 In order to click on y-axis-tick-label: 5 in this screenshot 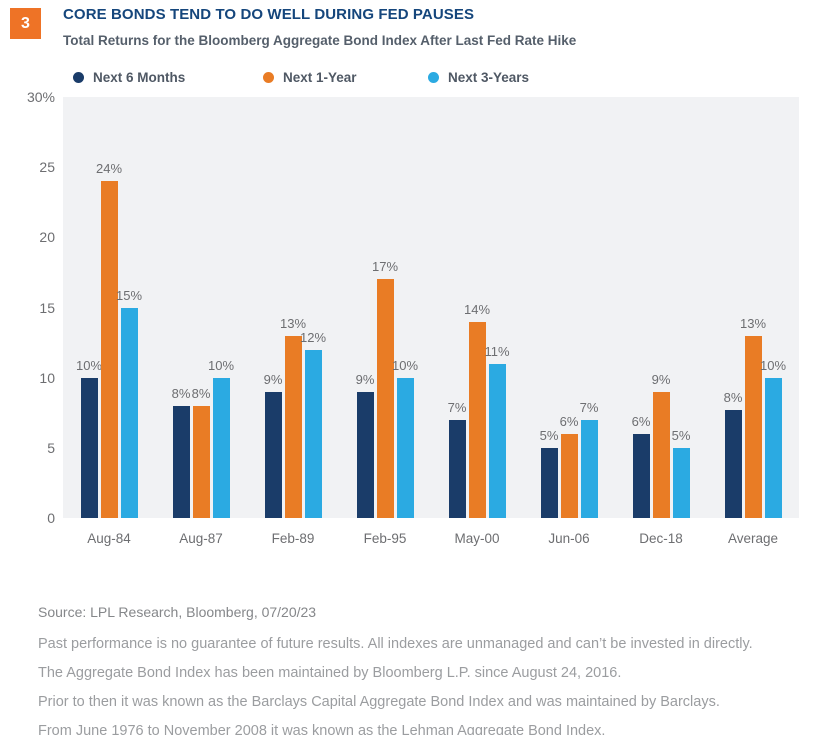, I will do `click(51, 447)`.